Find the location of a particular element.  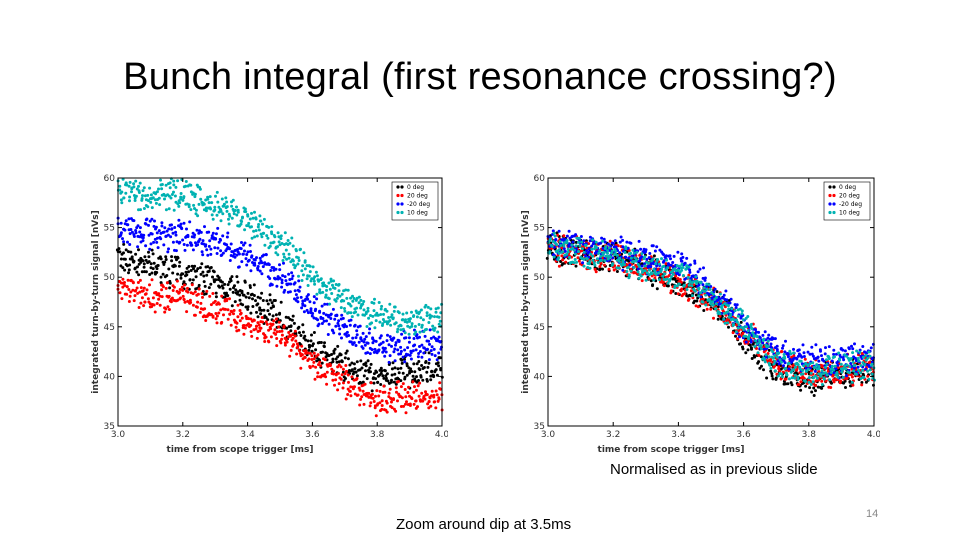

x-tick-label: 3.8 is located at coordinates (377, 435).